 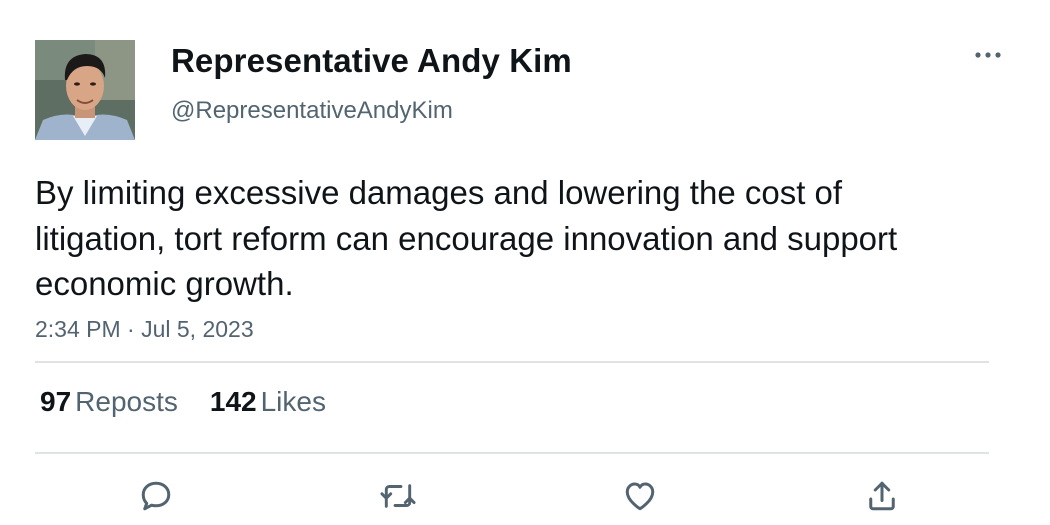 I want to click on like-button, so click(x=640, y=496).